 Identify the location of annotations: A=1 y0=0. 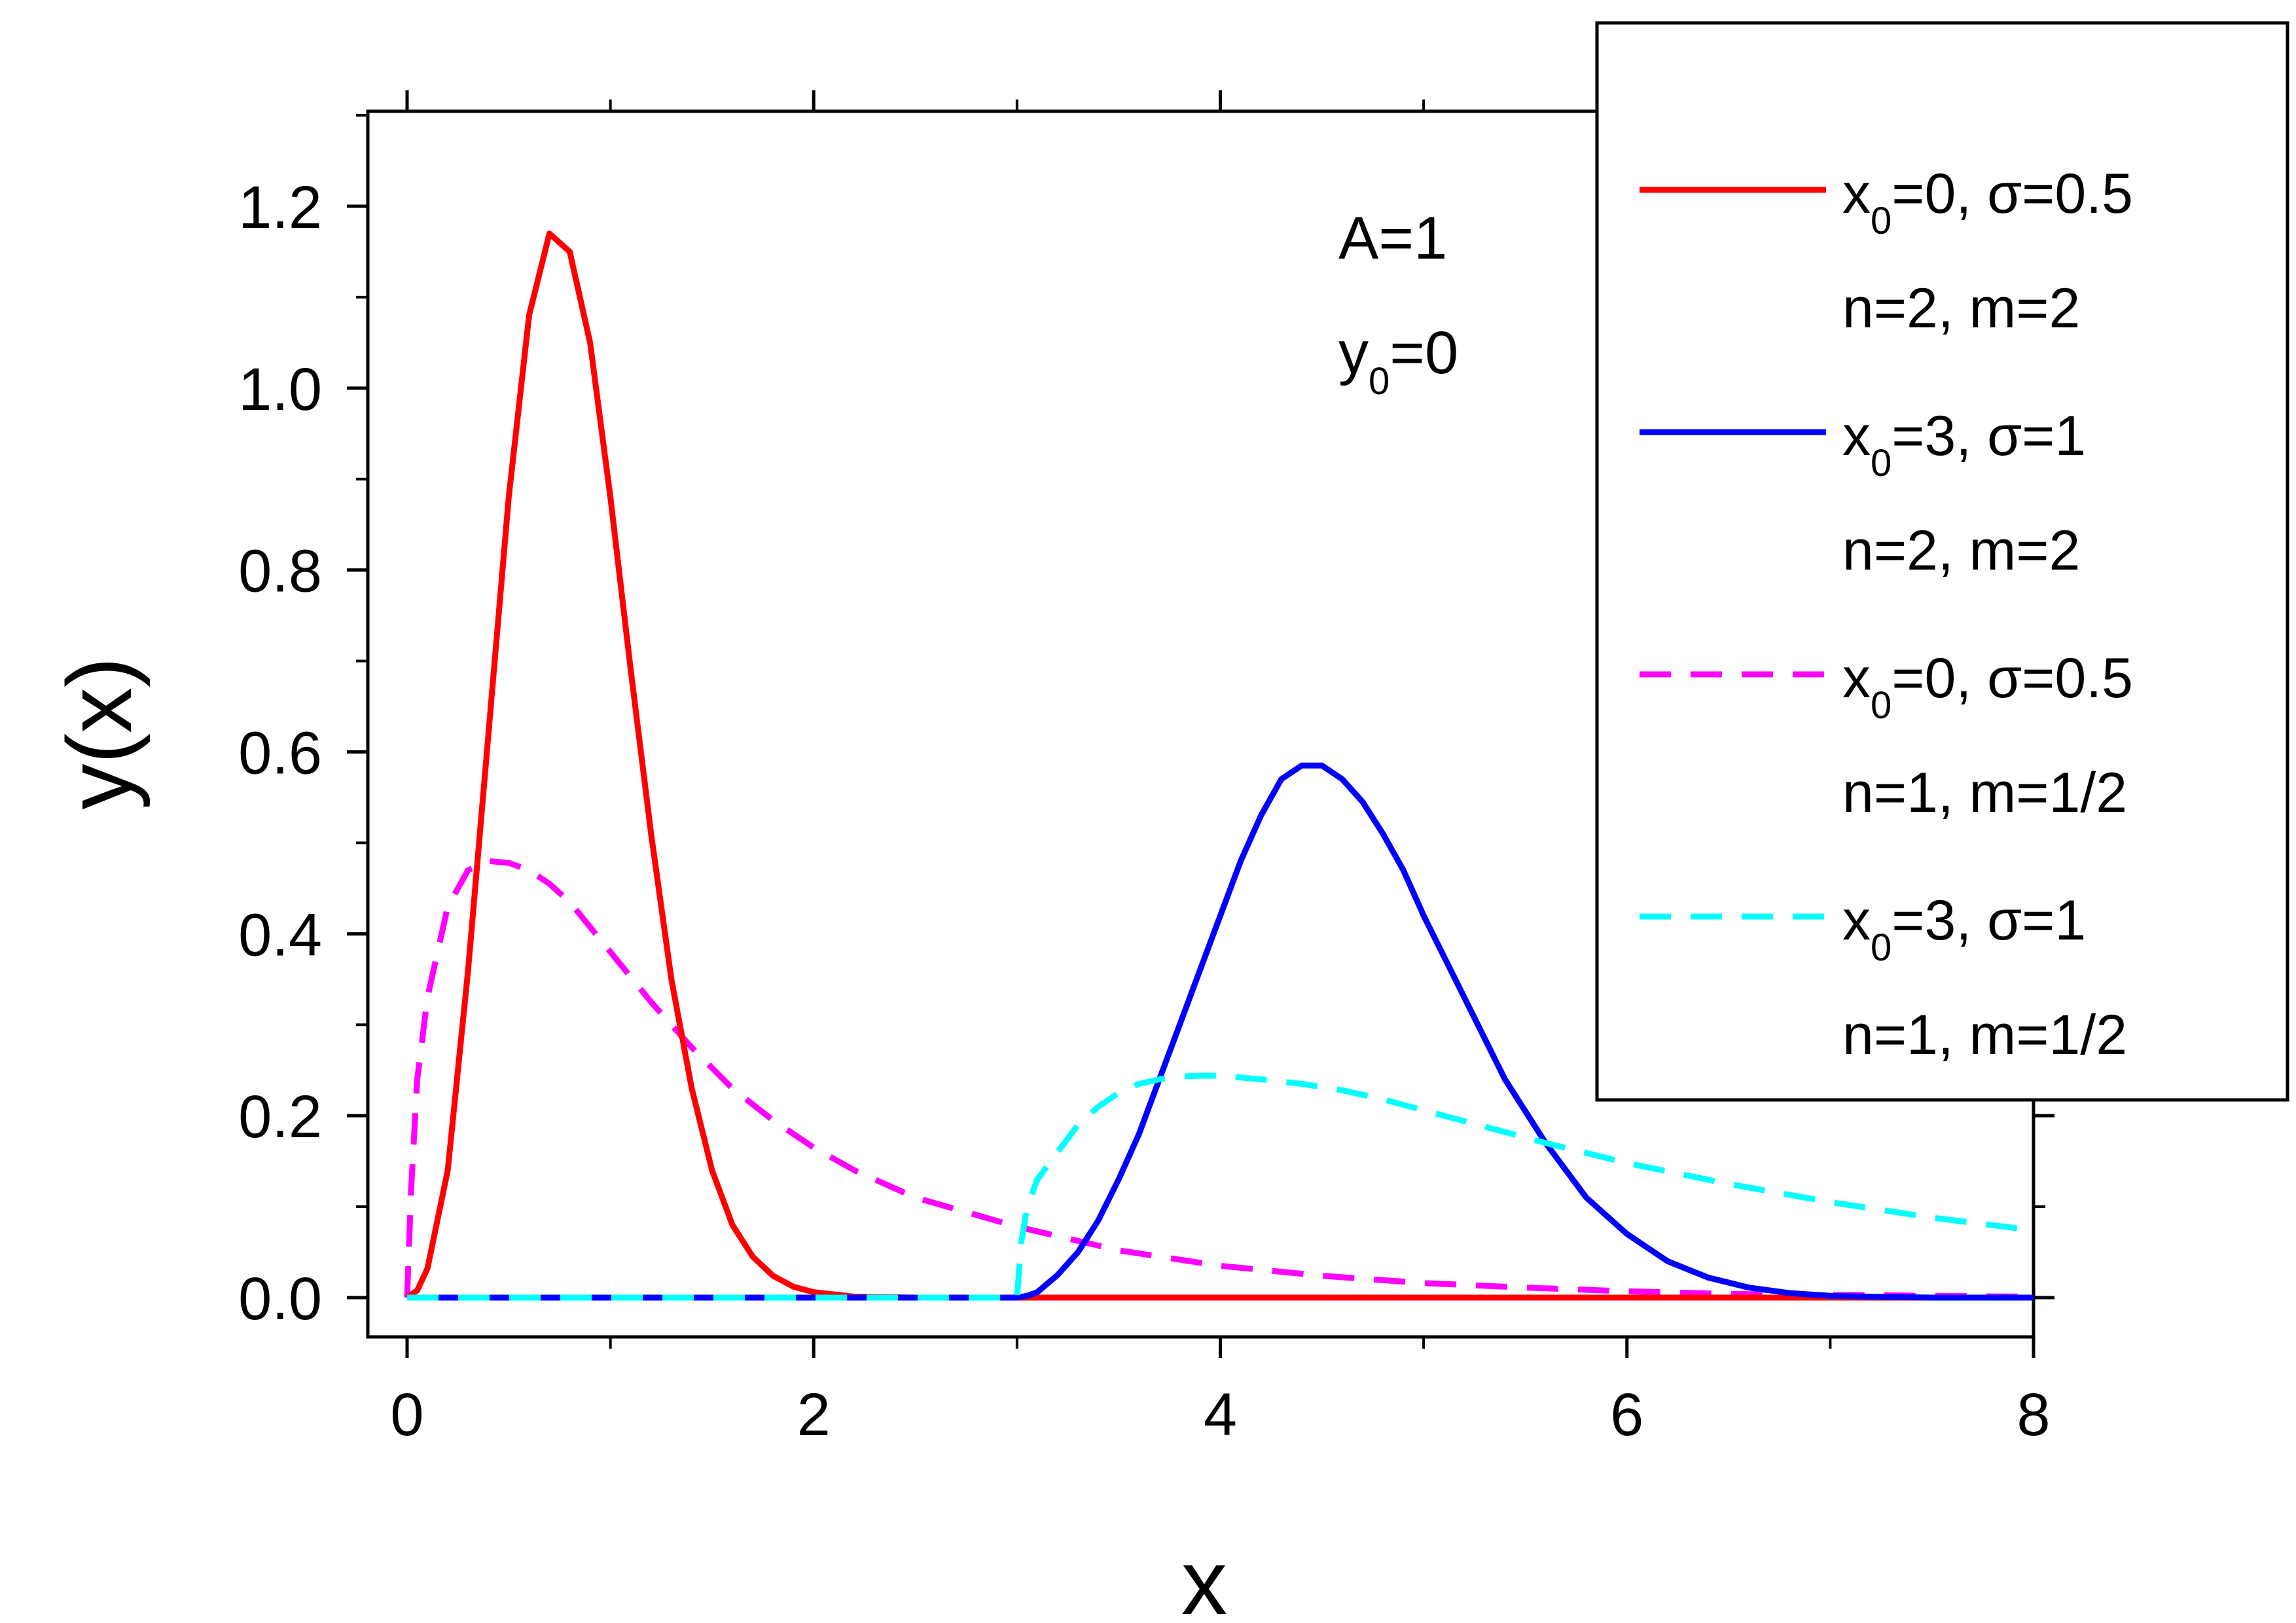
(1398, 304).